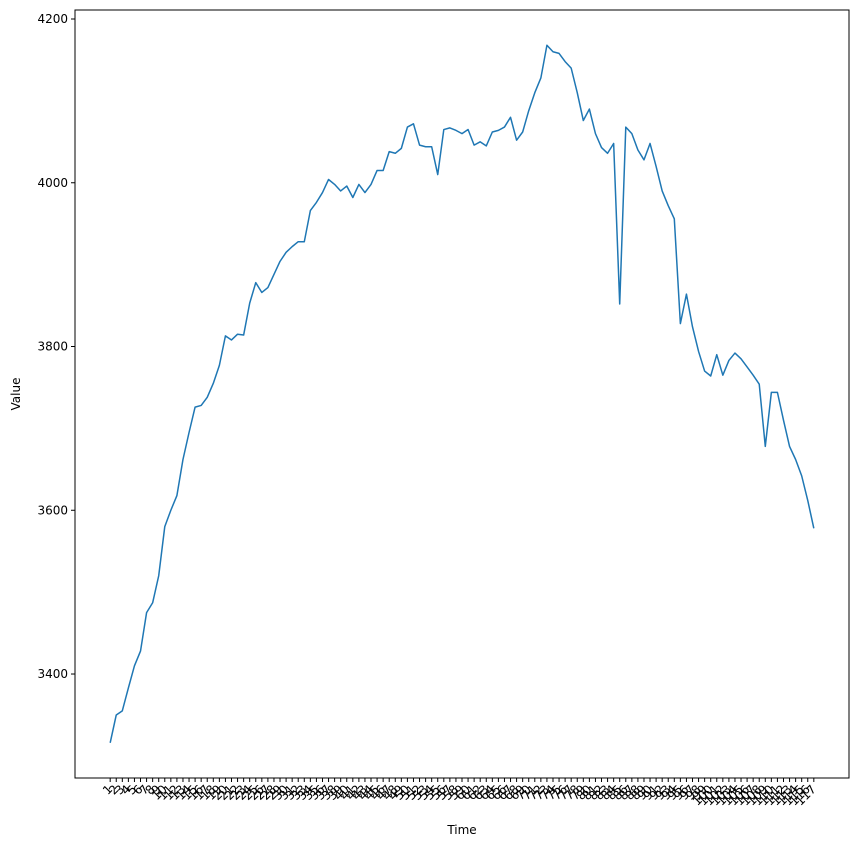  I want to click on y-tick-label: 4200, so click(52, 19).